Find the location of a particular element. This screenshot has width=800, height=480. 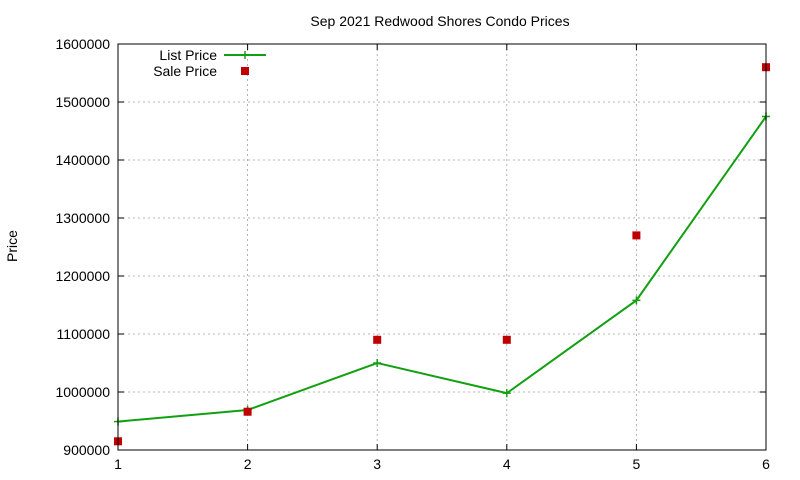

y-tick-label: 1300000 is located at coordinates (82, 218).